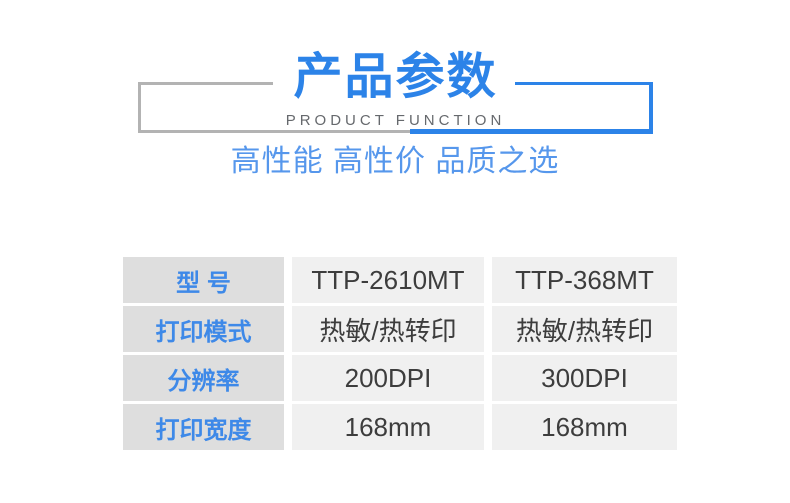  I want to click on header-tagline: 高性能 高性价 品质之选, so click(395, 161).